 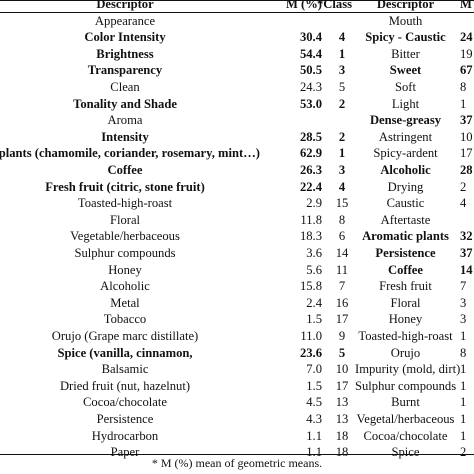 What do you see at coordinates (466, 169) in the screenshot?
I see `mean-cell: 28` at bounding box center [466, 169].